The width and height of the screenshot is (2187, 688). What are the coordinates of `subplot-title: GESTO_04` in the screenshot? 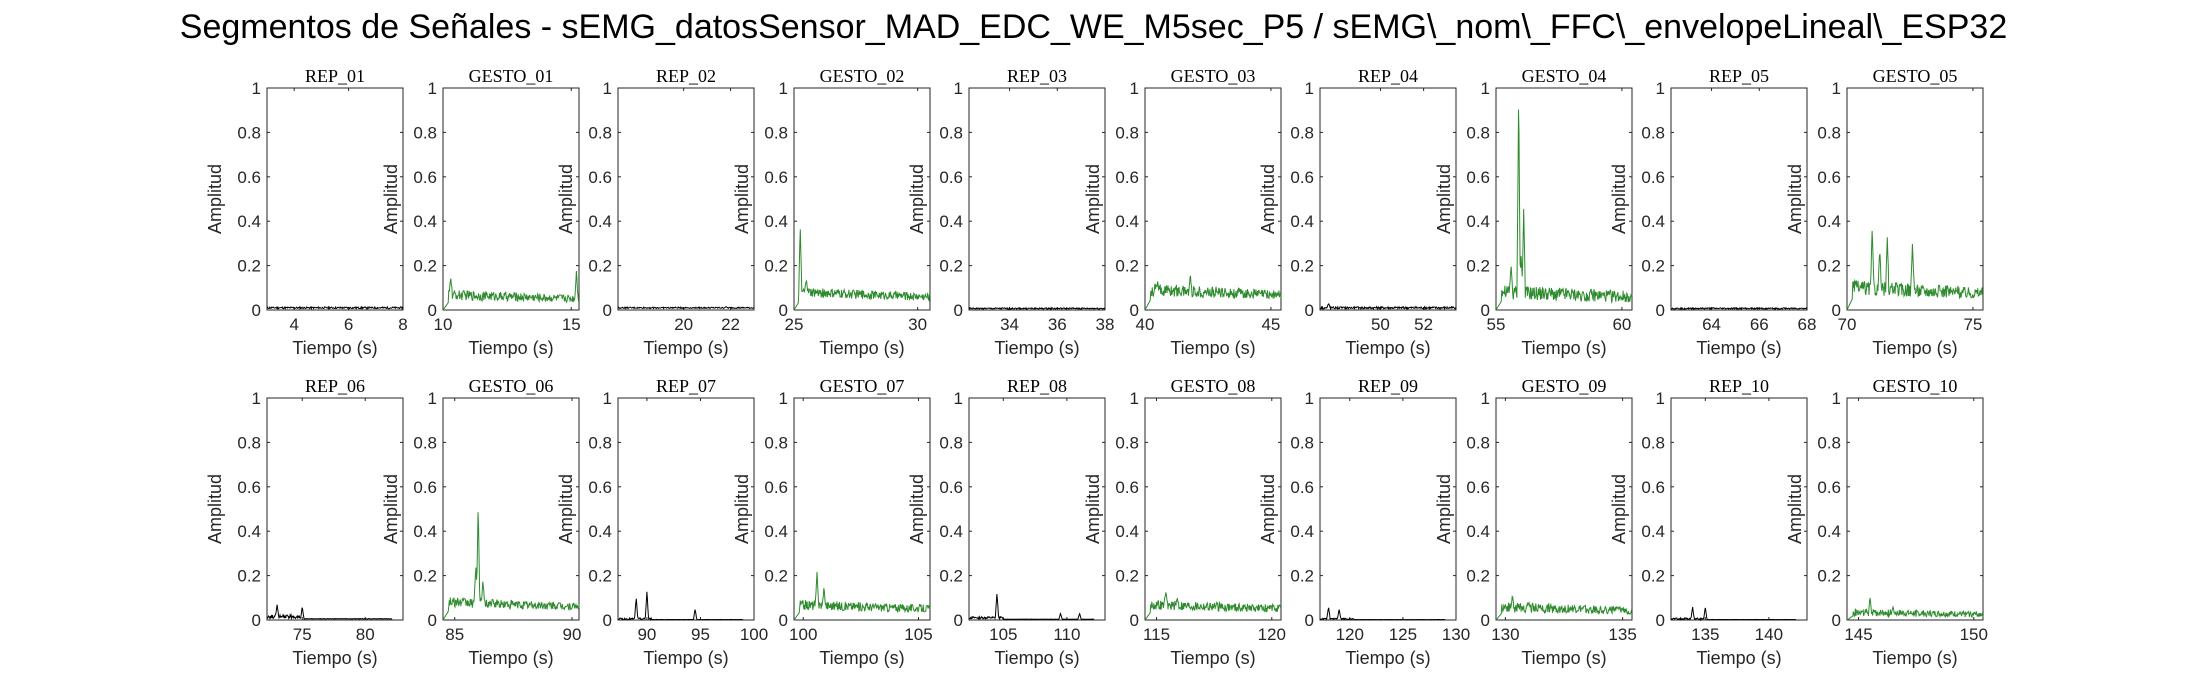 It's located at (1564, 76).